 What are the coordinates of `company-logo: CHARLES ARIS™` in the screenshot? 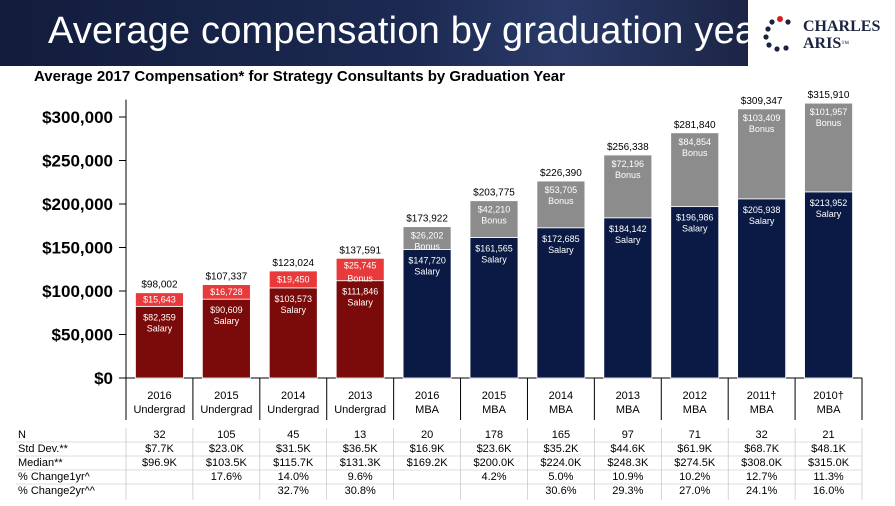 It's located at (825, 36).